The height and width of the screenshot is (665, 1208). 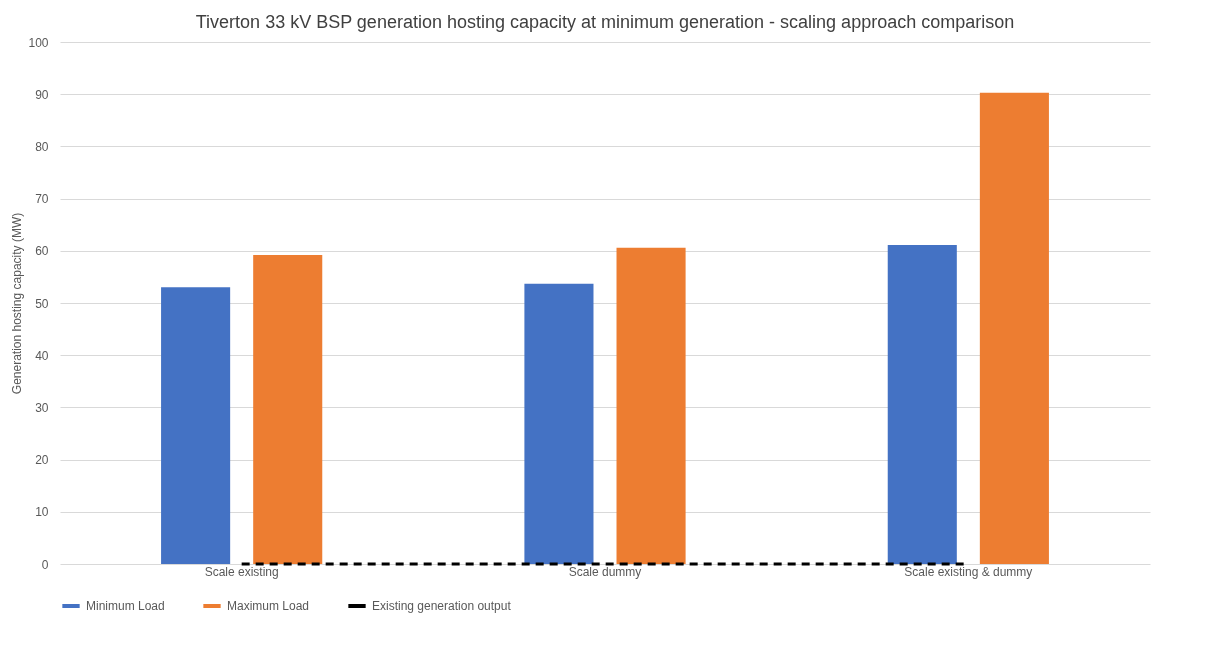 What do you see at coordinates (42, 199) in the screenshot?
I see `y-tick-label: 70` at bounding box center [42, 199].